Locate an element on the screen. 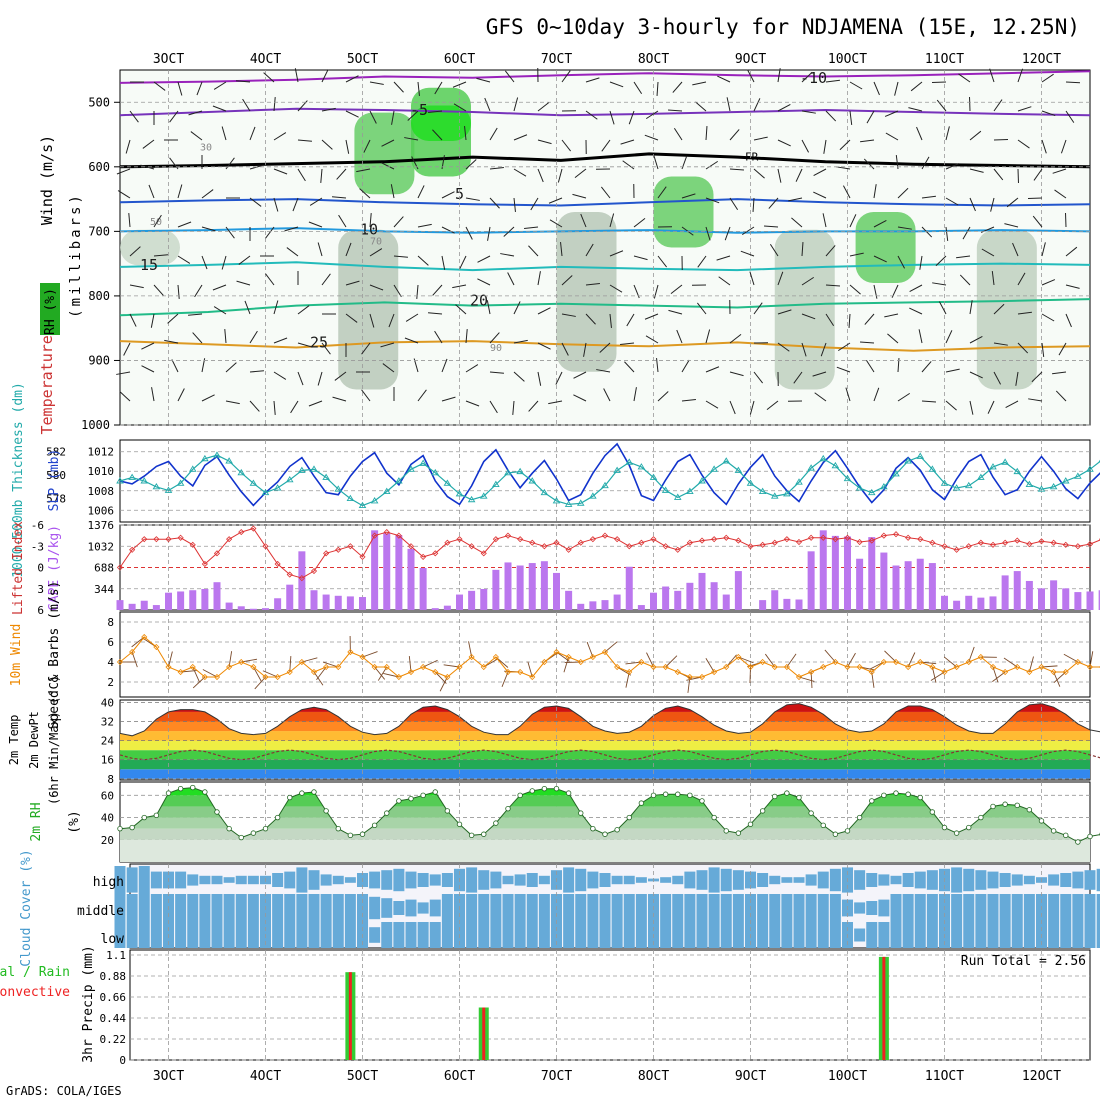 This screenshot has height=1100, width=1100. isotherm-label-5: 20 is located at coordinates (479, 301).